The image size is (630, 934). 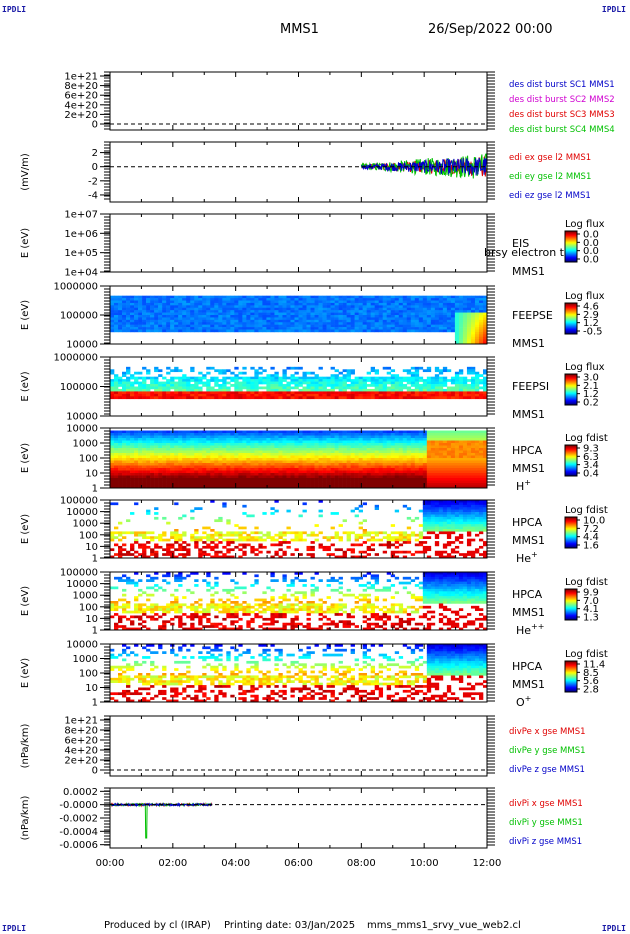 I want to click on legend-entry: edi ey gse l2 MMS1, so click(x=550, y=177).